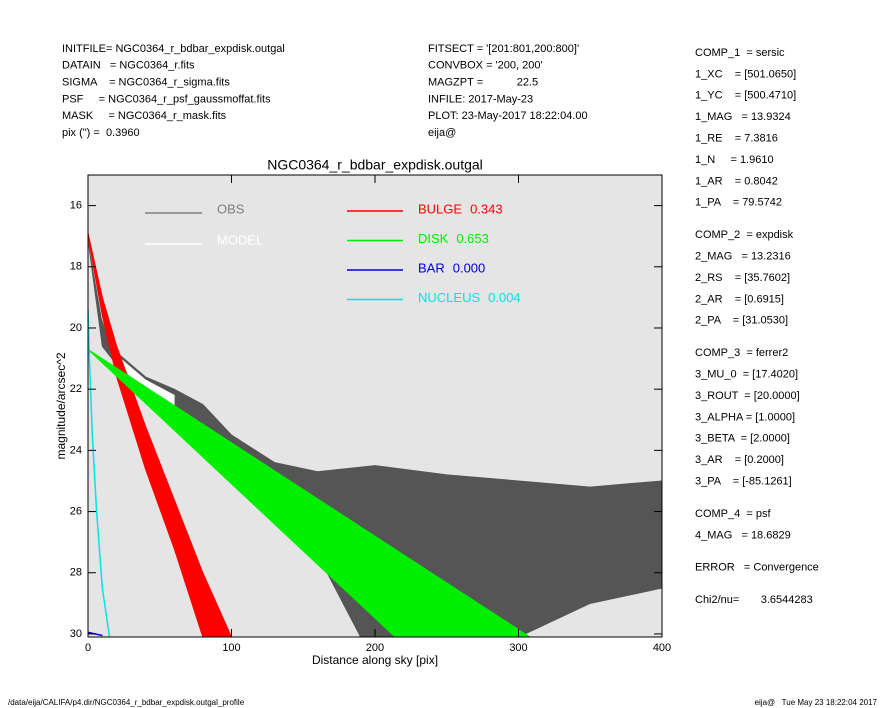 The image size is (885, 708). What do you see at coordinates (76, 573) in the screenshot?
I see `y-tick-label: 28` at bounding box center [76, 573].